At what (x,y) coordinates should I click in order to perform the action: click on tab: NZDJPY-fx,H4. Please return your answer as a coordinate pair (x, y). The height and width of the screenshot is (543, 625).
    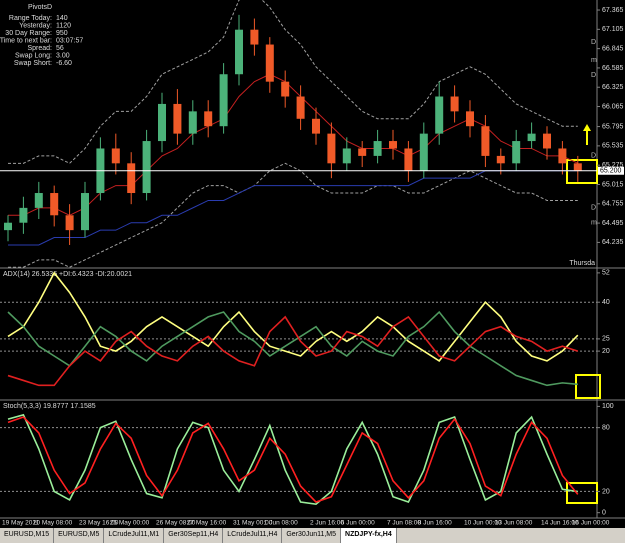
    Looking at the image, I should click on (369, 535).